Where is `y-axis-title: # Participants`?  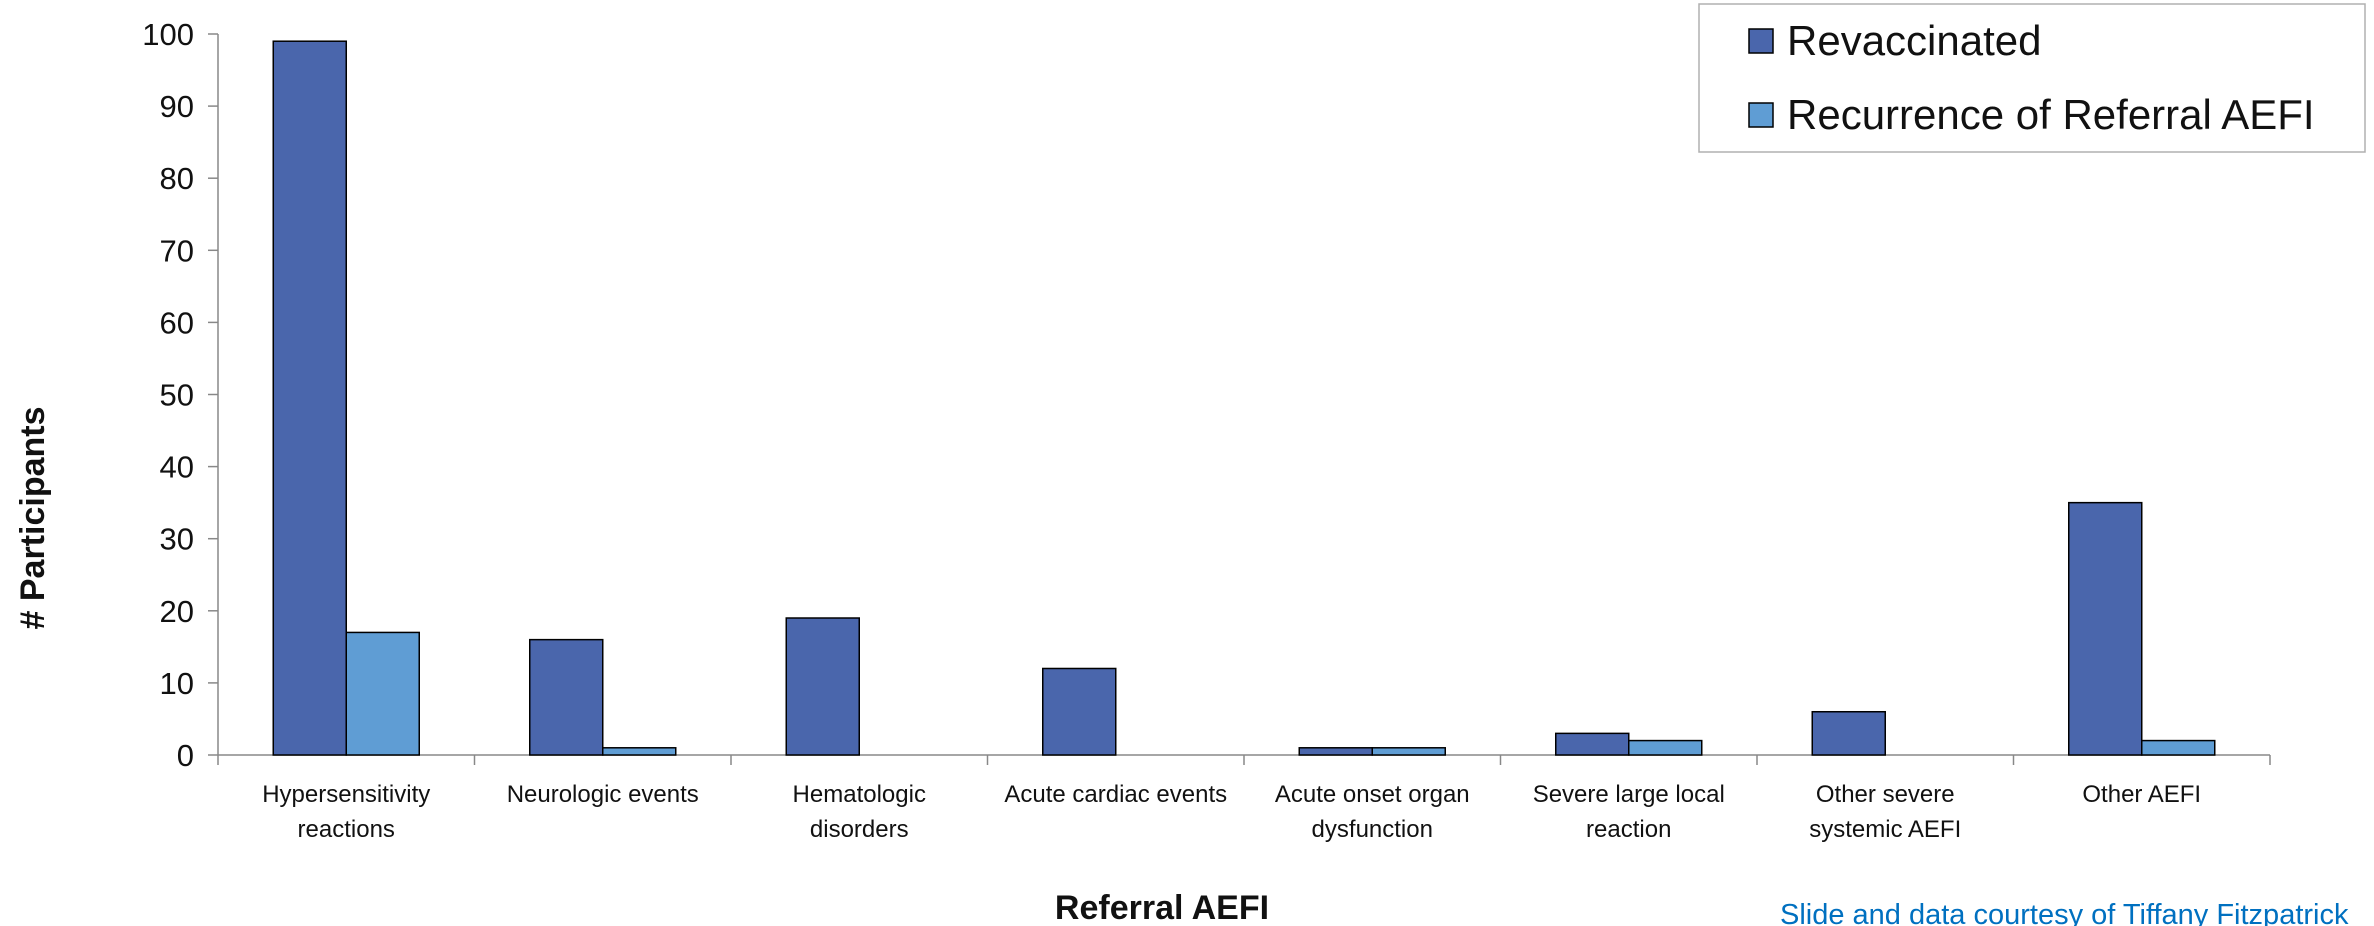
y-axis-title: # Participants is located at coordinates (33, 518).